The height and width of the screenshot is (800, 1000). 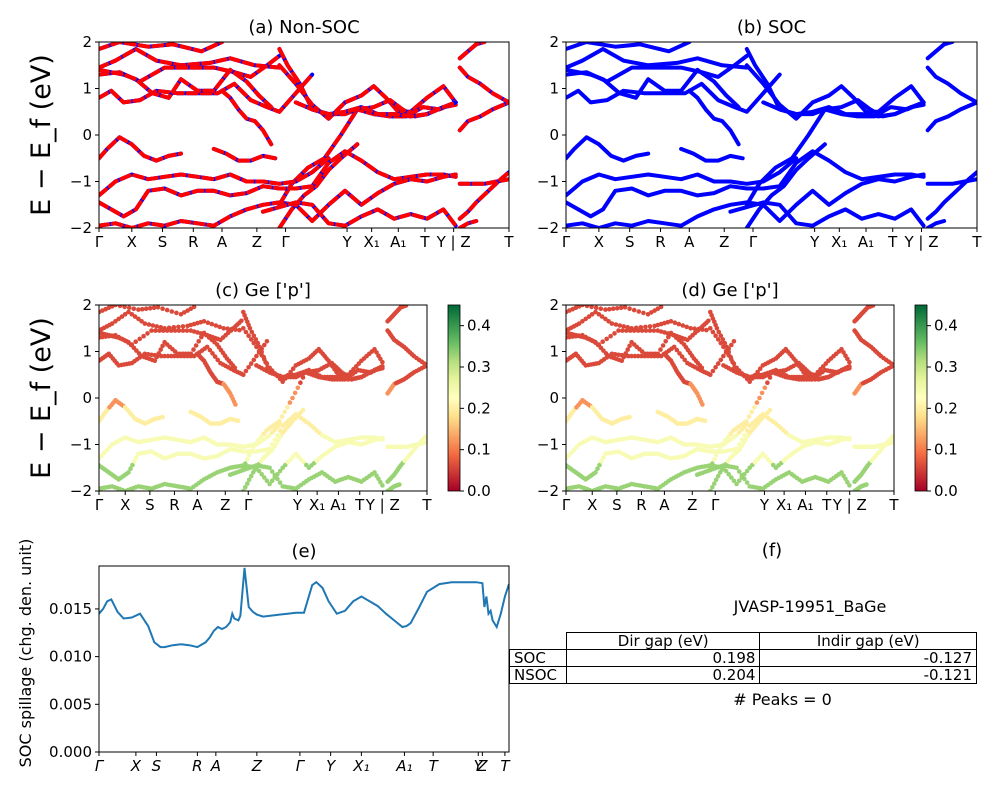 What do you see at coordinates (538, 658) in the screenshot?
I see `row-label: SOC` at bounding box center [538, 658].